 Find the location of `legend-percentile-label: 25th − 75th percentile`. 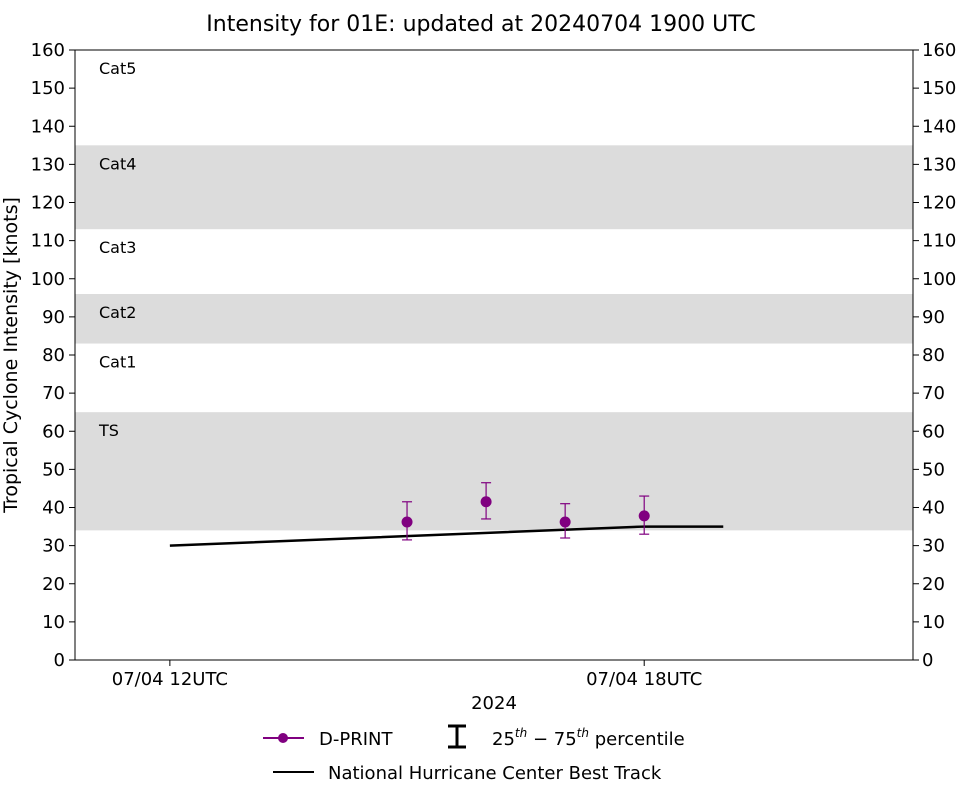

legend-percentile-label: 25th − 75th percentile is located at coordinates (588, 738).